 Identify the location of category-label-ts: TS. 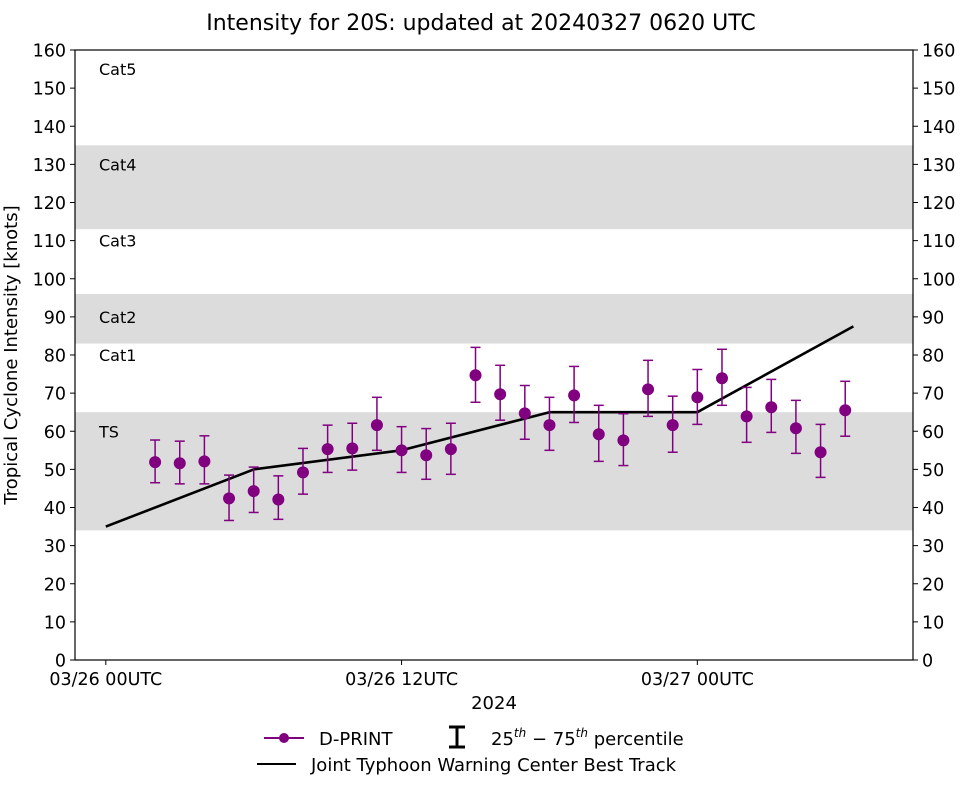
(108, 431).